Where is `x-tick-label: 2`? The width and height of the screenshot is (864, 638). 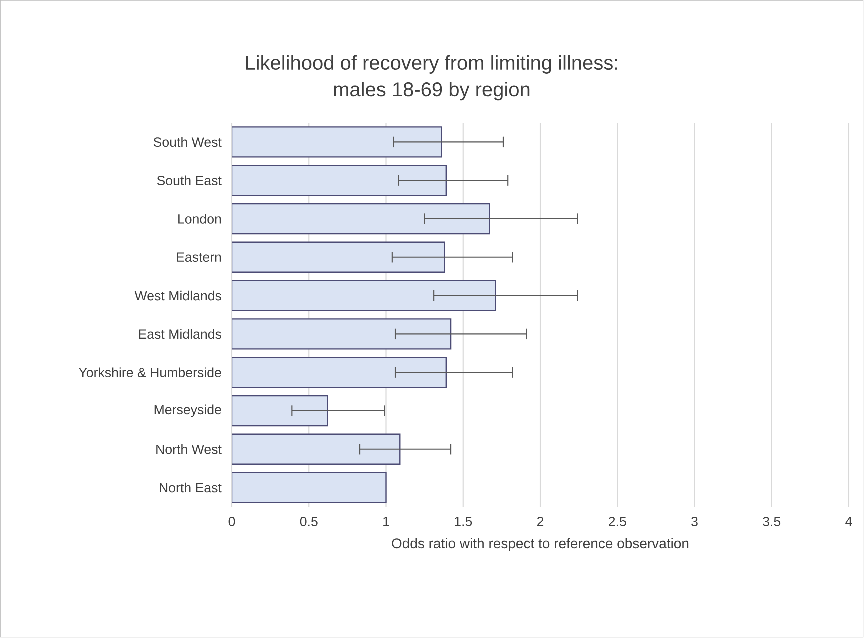 x-tick-label: 2 is located at coordinates (540, 521).